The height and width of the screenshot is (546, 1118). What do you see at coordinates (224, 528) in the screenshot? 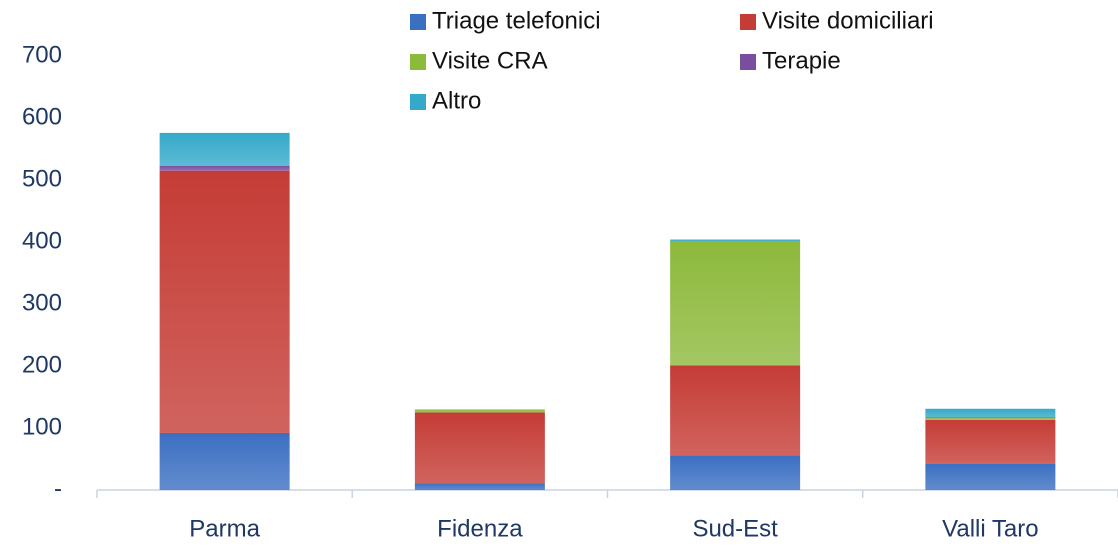
I see `x-tick-label: Parma` at bounding box center [224, 528].